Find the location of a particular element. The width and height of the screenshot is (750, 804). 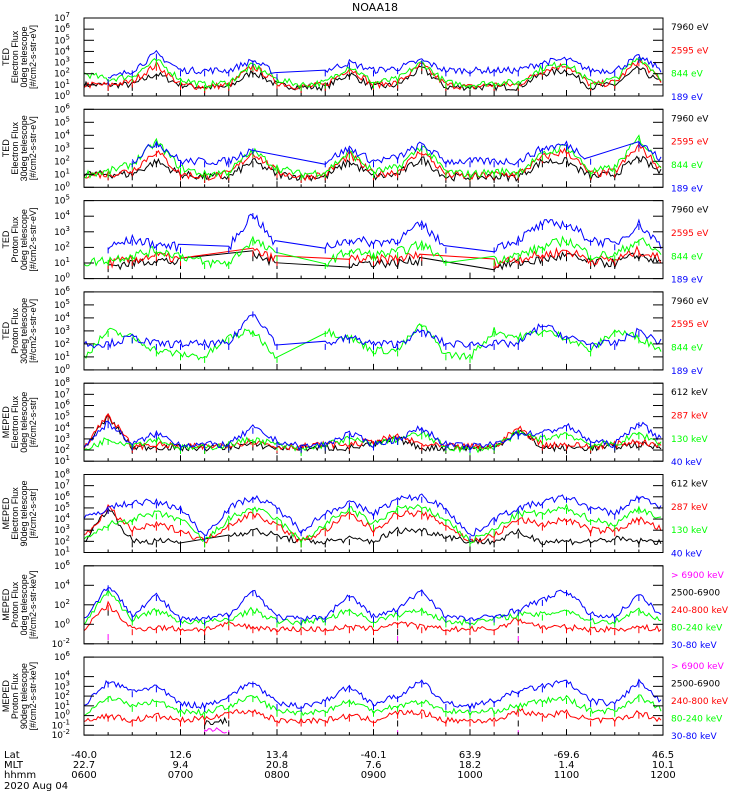

series--6900-kev is located at coordinates (313, 638).